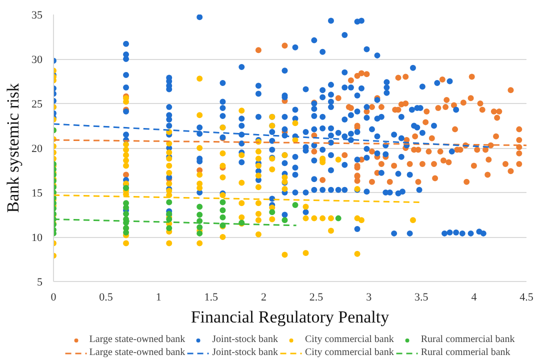 The image size is (550, 363). Describe the element at coordinates (40, 282) in the screenshot. I see `y-tick-label: 5` at that location.